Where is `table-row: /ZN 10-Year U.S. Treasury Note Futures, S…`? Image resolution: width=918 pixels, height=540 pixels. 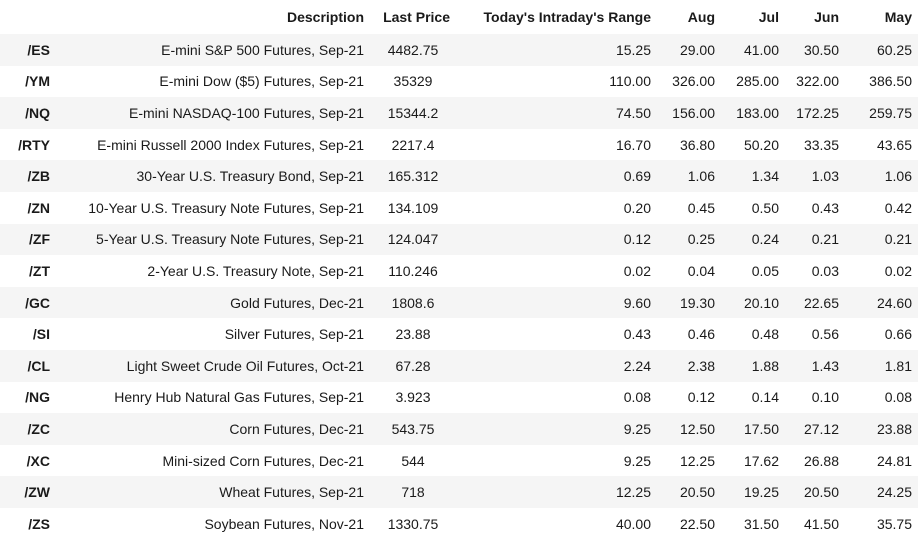 table-row: /ZN 10-Year U.S. Treasury Note Futures, S… is located at coordinates (459, 207).